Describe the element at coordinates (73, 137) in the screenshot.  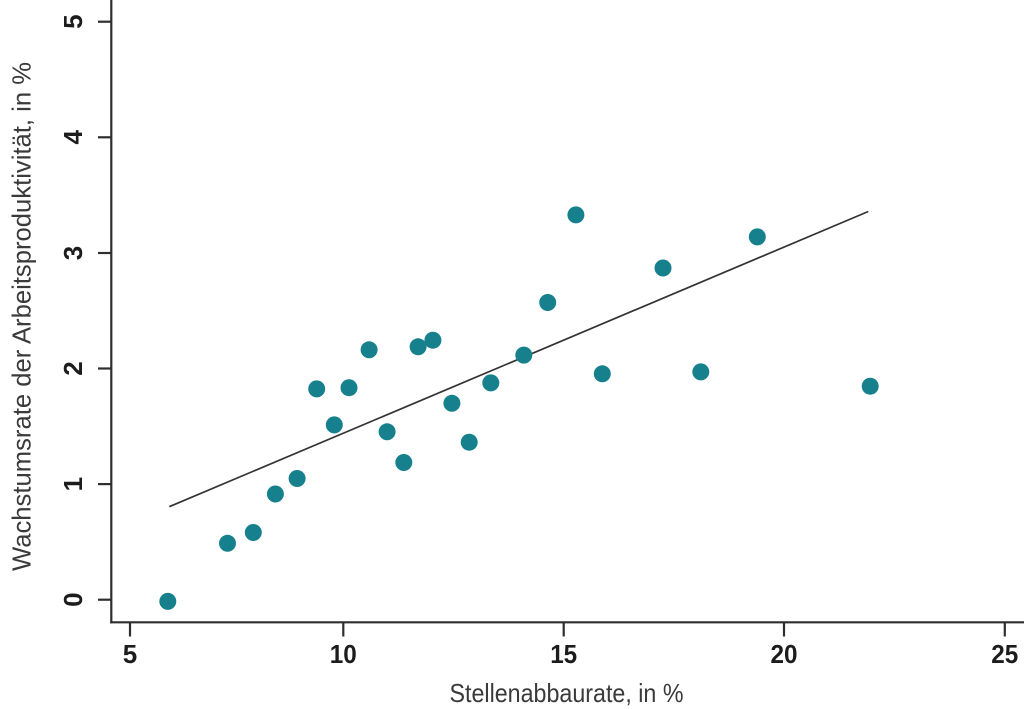
I see `svg-text: 4` at that location.